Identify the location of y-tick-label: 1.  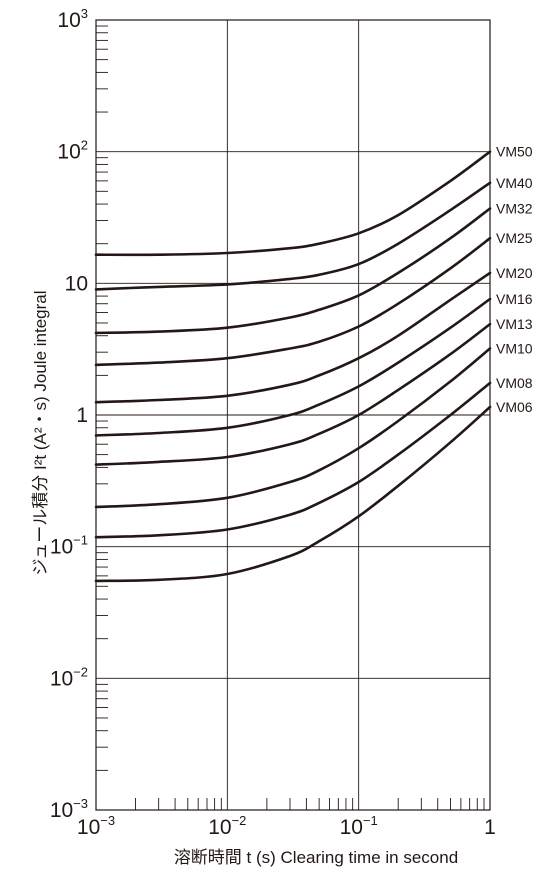
(82, 415).